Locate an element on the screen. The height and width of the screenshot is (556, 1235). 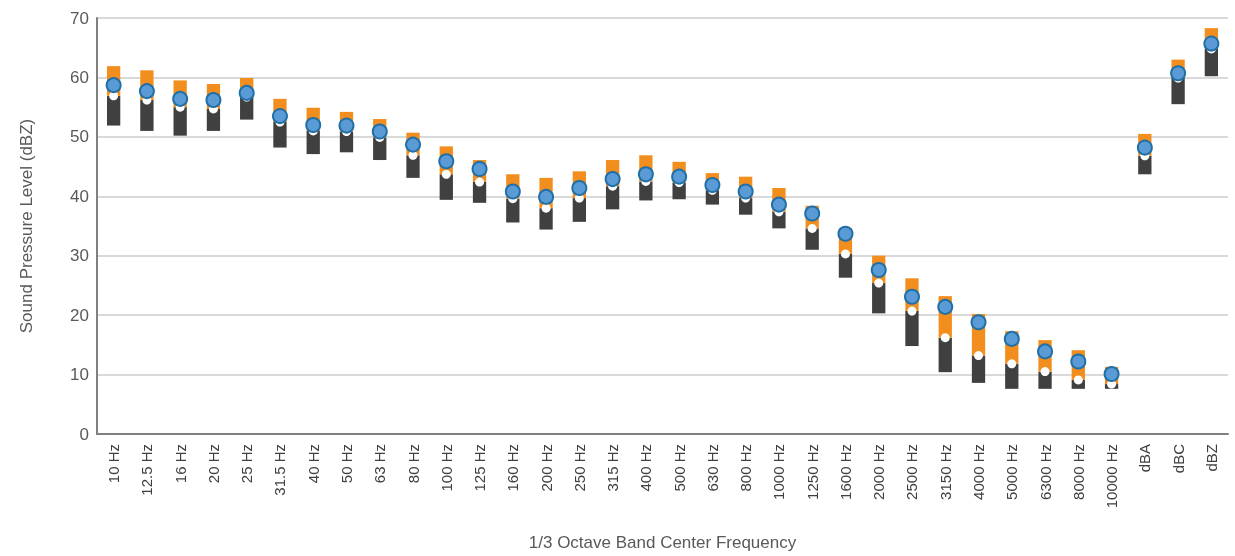
x-tick-label: 40 Hz is located at coordinates (313, 464).